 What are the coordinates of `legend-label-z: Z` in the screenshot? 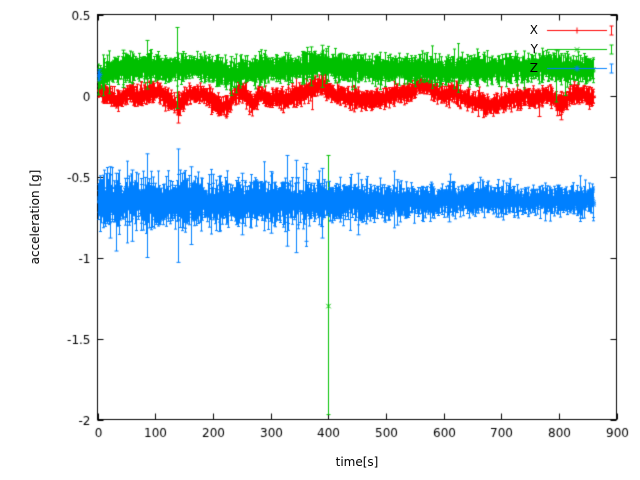 It's located at (533, 68).